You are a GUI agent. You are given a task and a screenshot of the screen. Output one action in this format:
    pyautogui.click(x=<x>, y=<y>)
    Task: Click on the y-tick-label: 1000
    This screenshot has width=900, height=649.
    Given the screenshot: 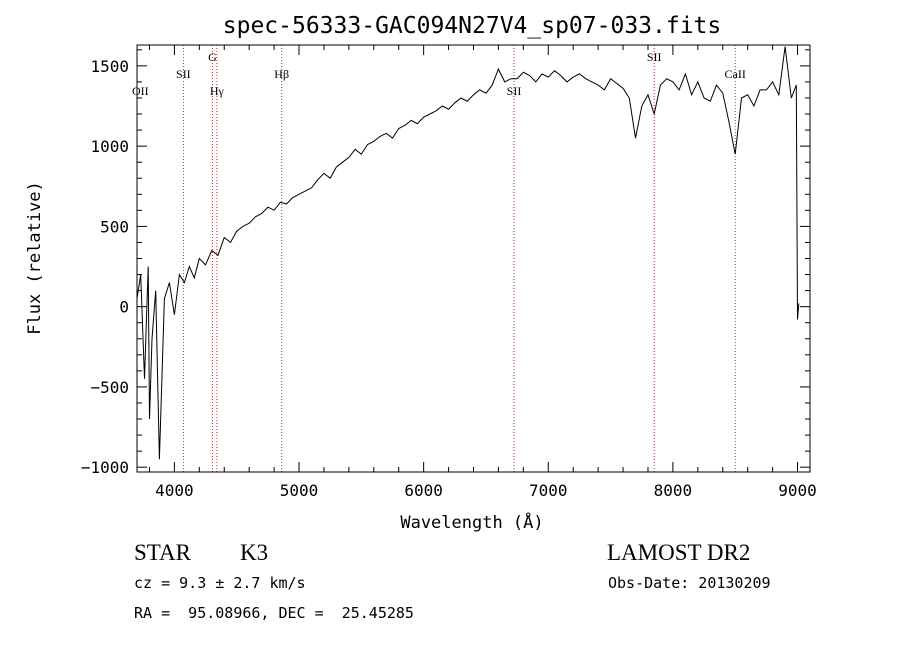 What is the action you would take?
    pyautogui.click(x=109, y=146)
    